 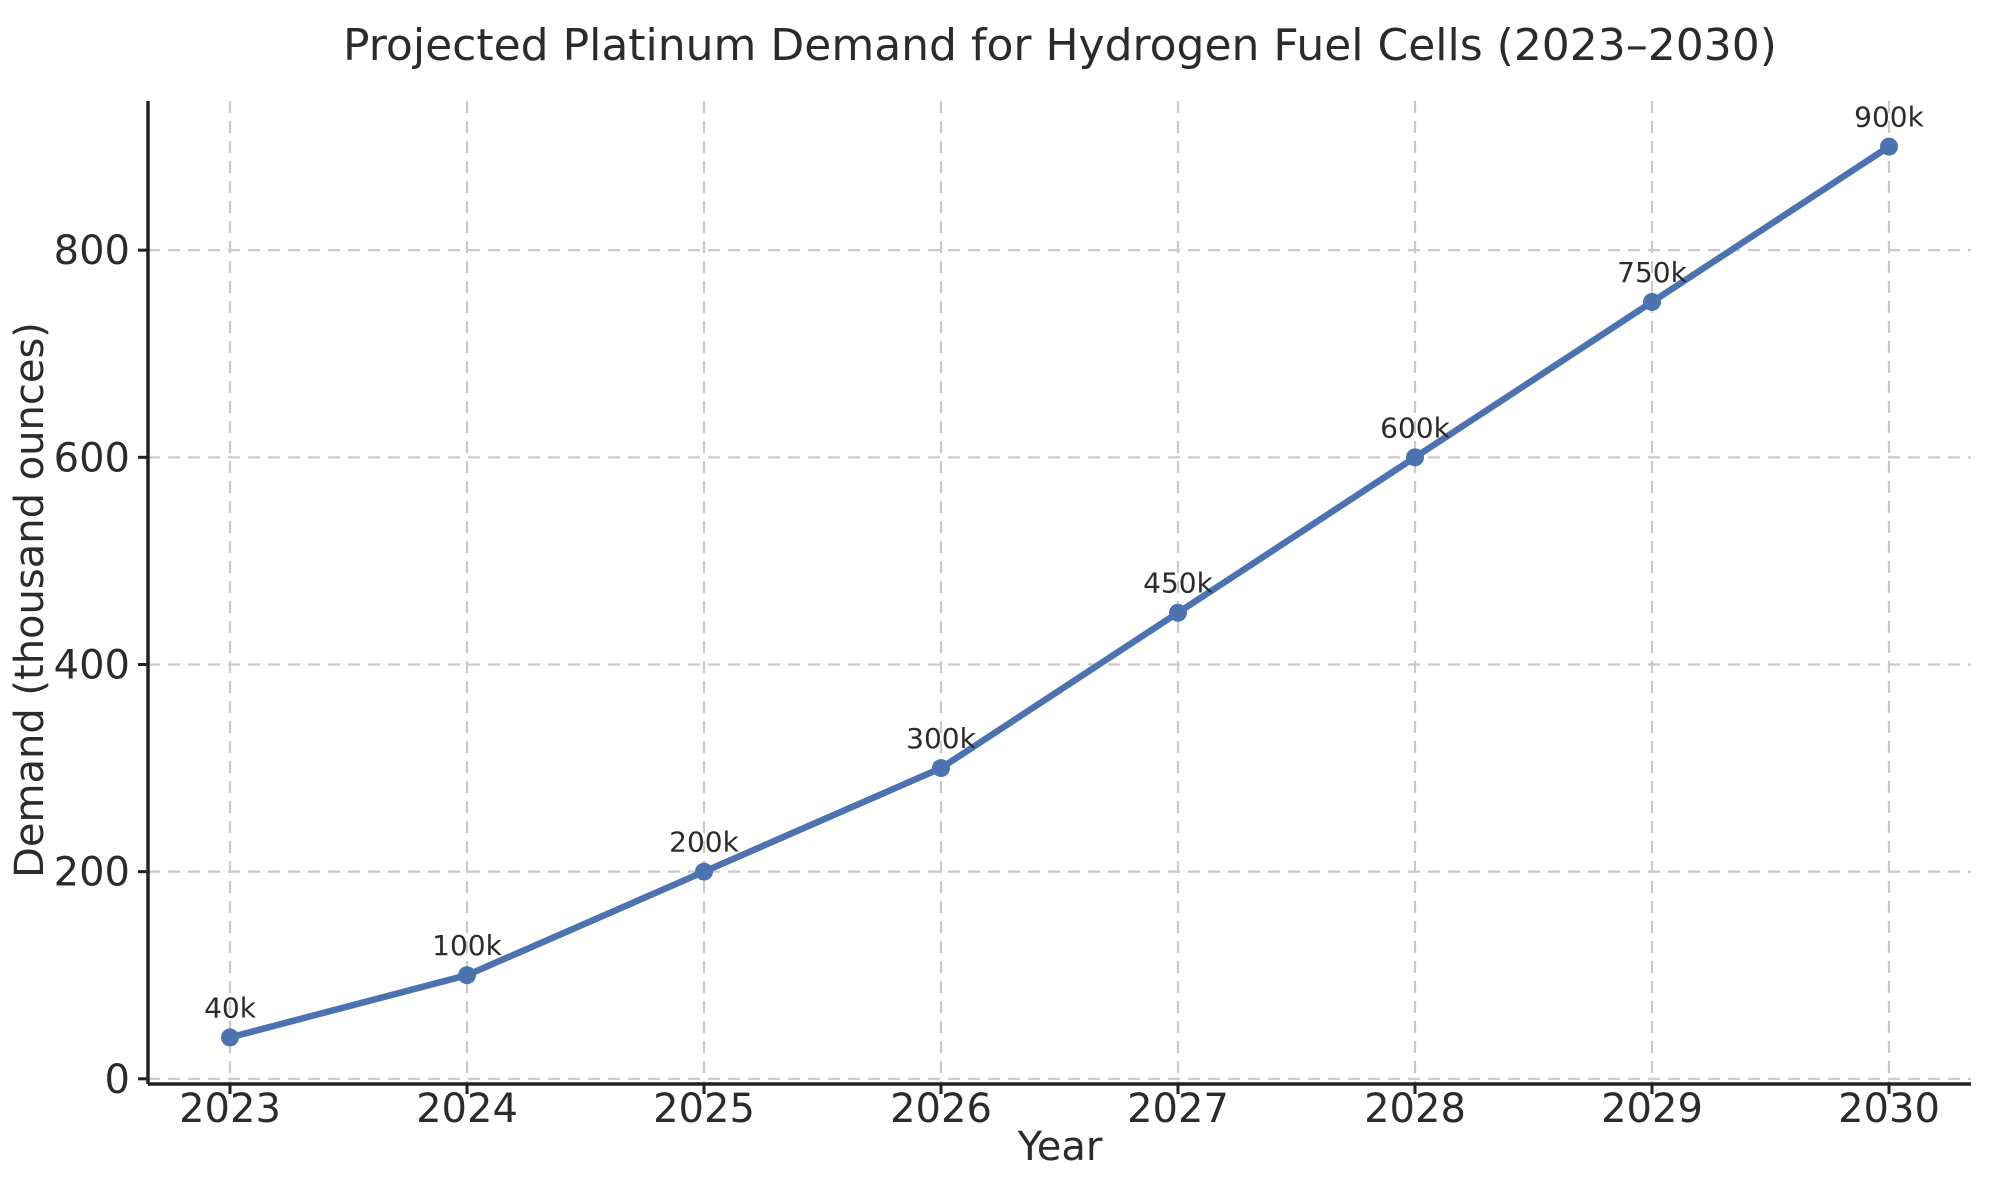 I want to click on point-label: 100k, so click(x=467, y=945).